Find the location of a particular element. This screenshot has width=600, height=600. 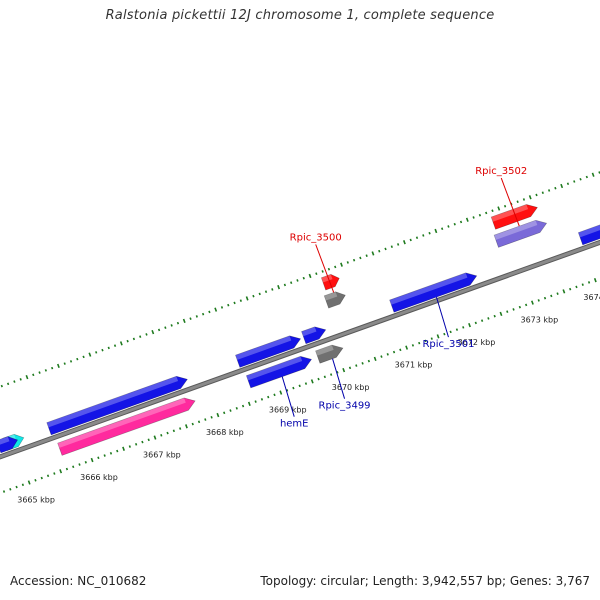

scale-label: 3671 kbp is located at coordinates (414, 365).